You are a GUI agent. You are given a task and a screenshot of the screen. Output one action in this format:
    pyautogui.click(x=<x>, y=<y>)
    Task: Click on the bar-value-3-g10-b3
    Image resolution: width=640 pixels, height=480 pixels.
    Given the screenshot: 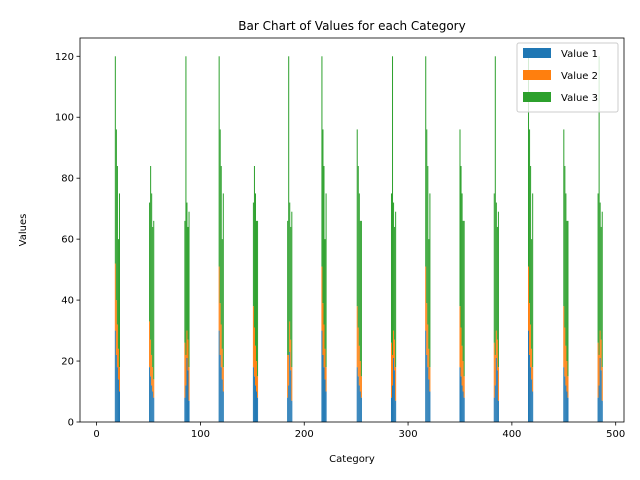 What is the action you would take?
    pyautogui.click(x=463, y=291)
    